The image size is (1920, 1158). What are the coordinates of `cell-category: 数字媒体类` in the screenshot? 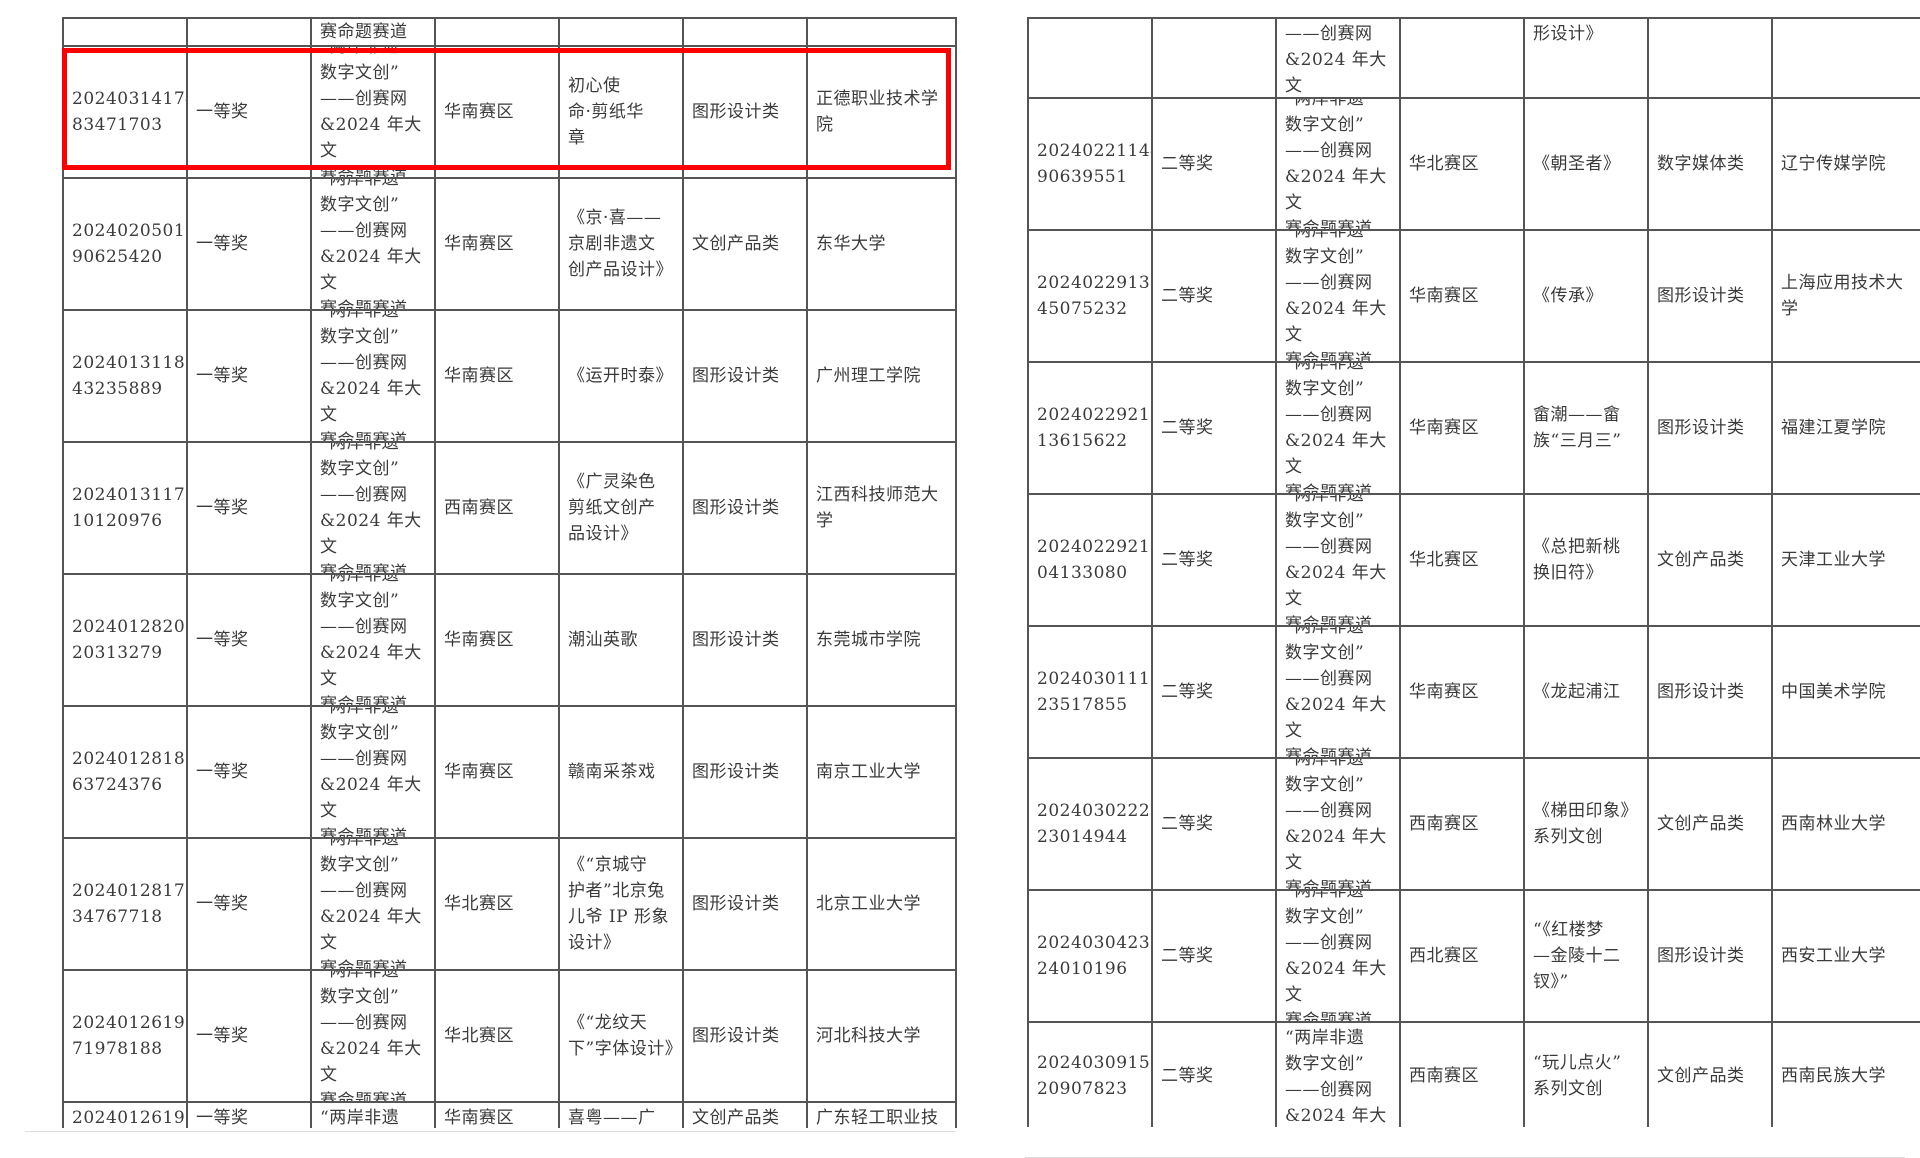 It's located at (1711, 164).